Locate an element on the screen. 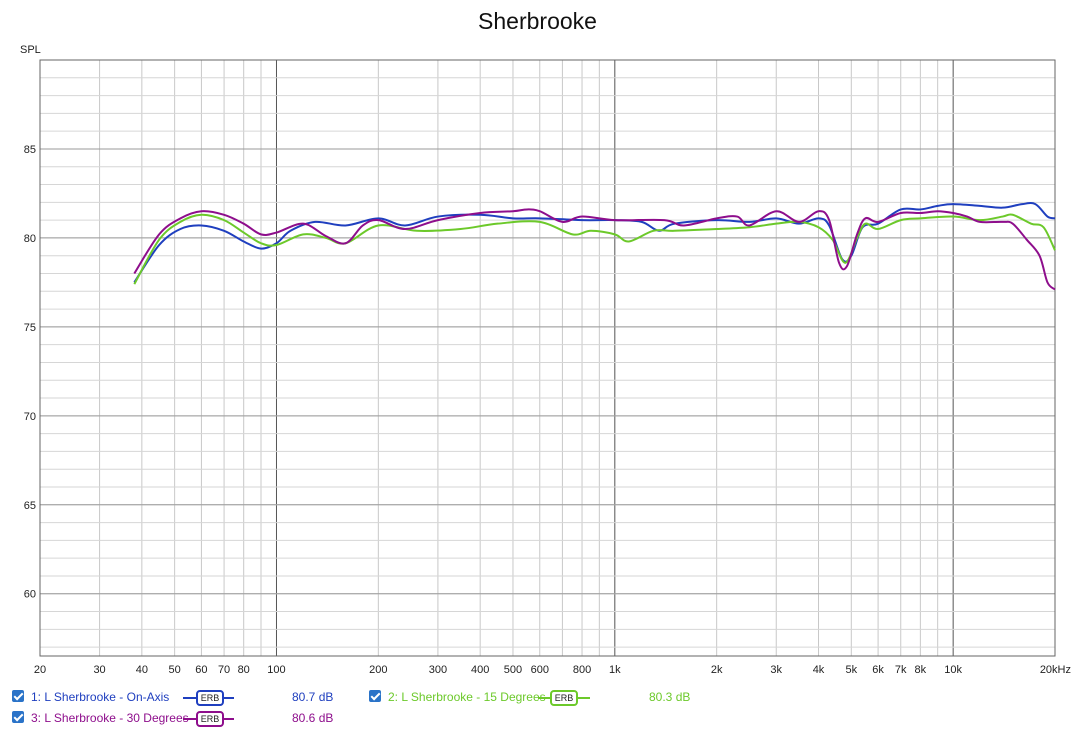 The image size is (1075, 729). x-tick-label: 2k is located at coordinates (717, 670).